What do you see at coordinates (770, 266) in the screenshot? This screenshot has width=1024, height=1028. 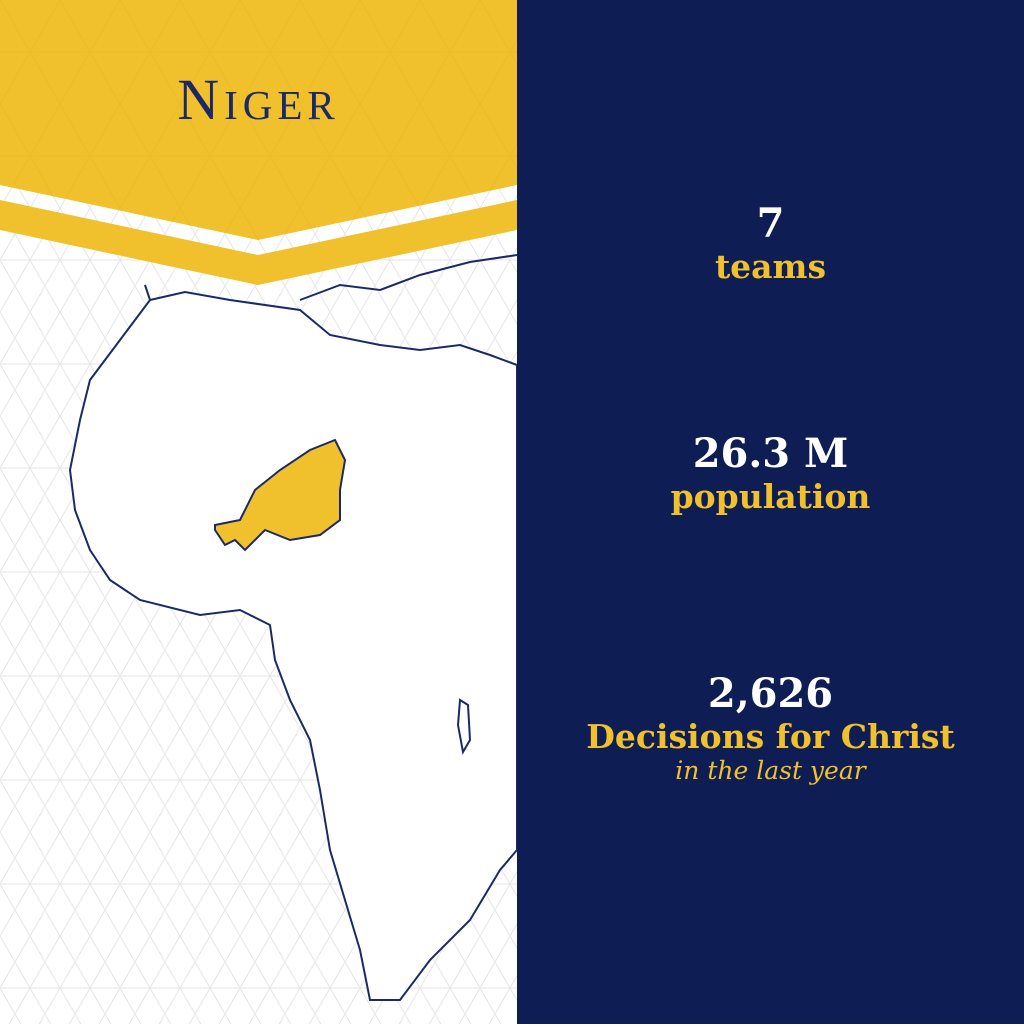 I see `stat-label: teams` at bounding box center [770, 266].